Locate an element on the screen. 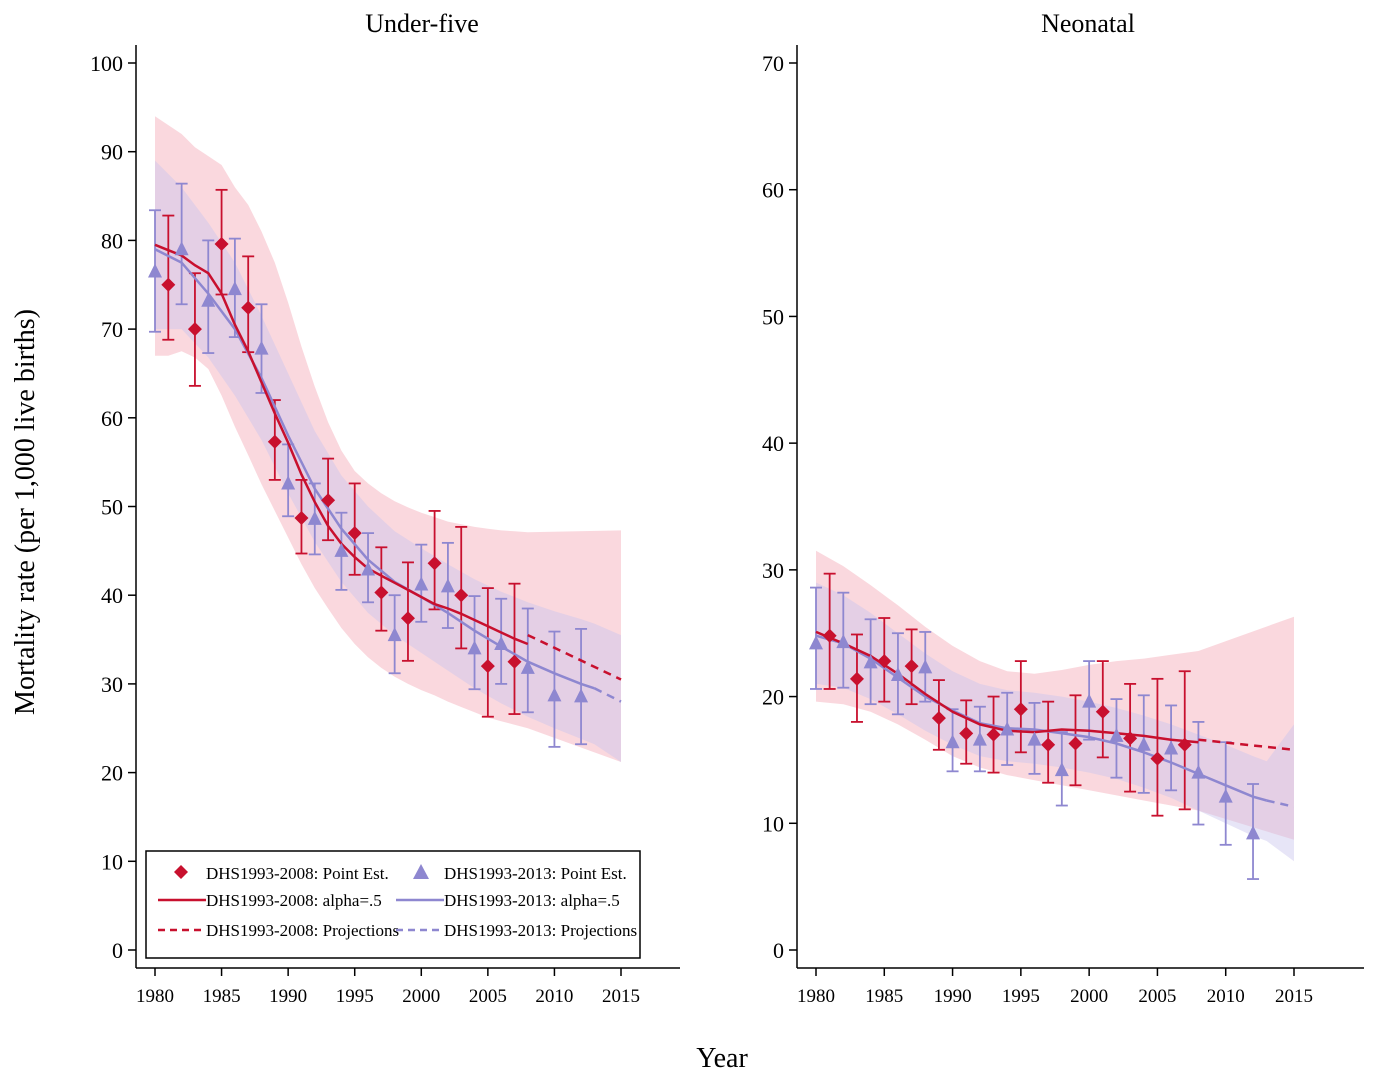 The image size is (1380, 1077). legend-label-proj-2008: DHS1993-2008: Projections is located at coordinates (302, 930).